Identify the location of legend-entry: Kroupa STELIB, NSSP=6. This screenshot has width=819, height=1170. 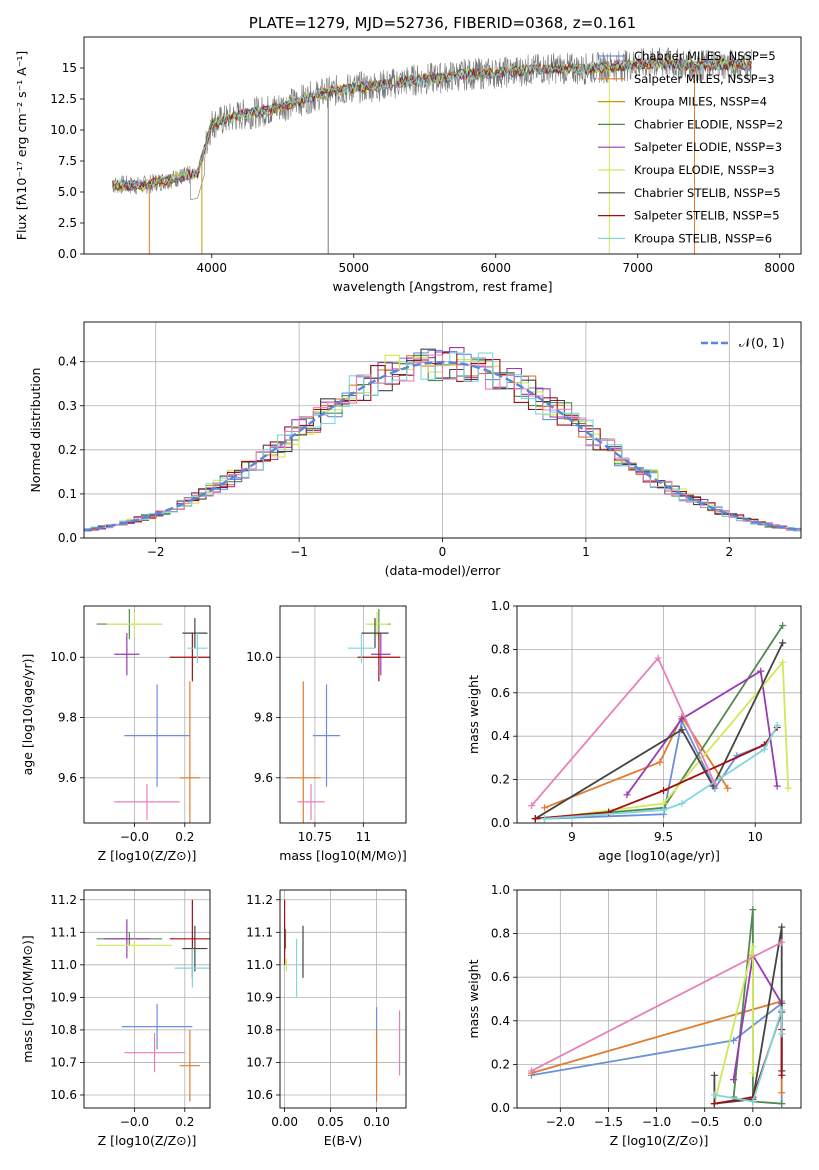
(703, 238).